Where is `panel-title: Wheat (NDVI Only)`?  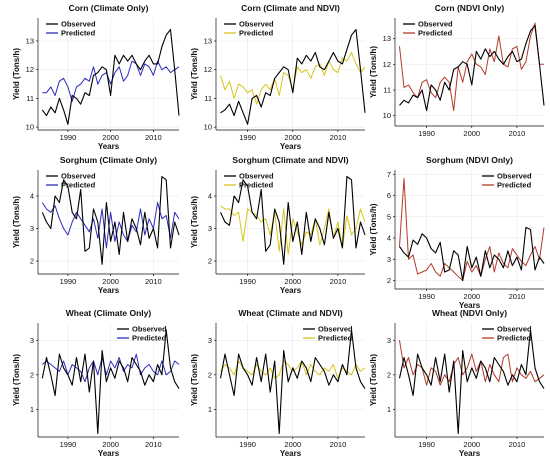 panel-title: Wheat (NDVI Only) is located at coordinates (469, 313).